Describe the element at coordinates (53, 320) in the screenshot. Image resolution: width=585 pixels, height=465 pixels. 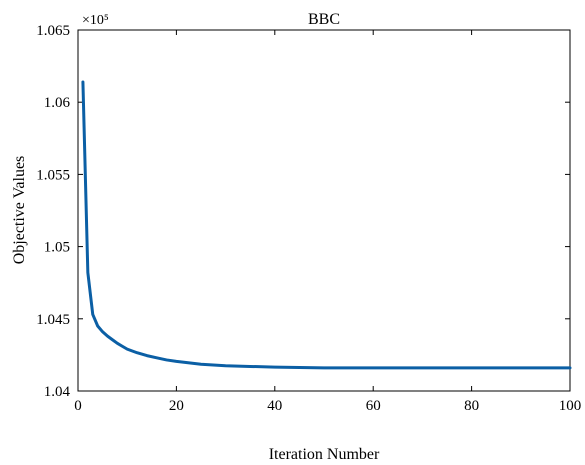
I see `y-tick-label: 1.045` at that location.